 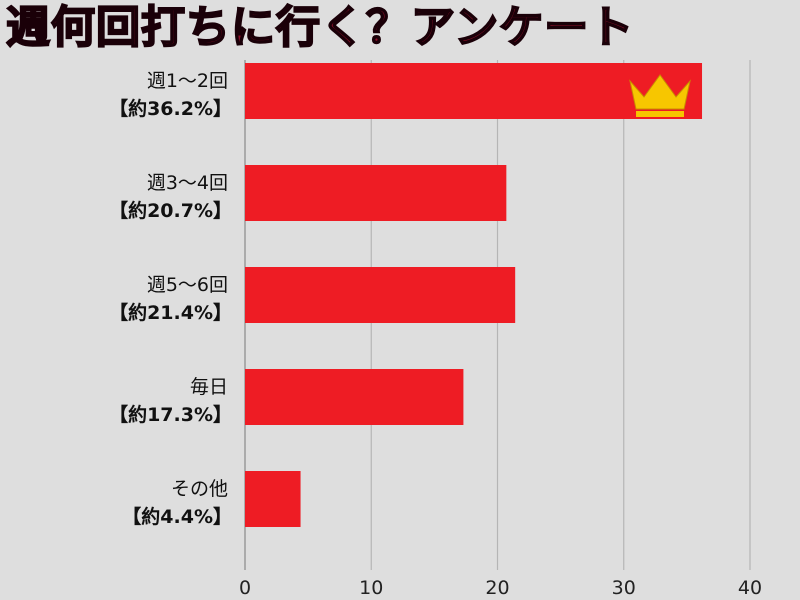 I want to click on percent-label: 【約21.4%】, so click(x=170, y=312).